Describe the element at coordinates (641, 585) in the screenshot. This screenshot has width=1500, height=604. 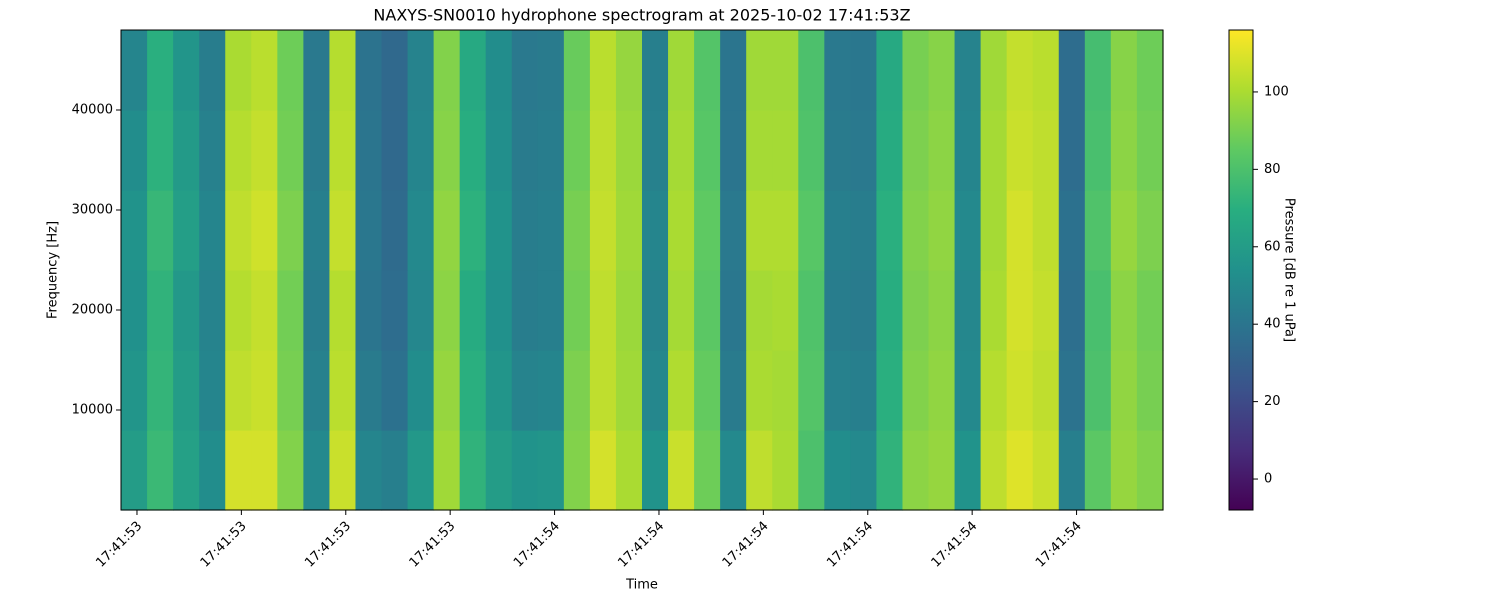
I see `x-axis-label: Time` at that location.